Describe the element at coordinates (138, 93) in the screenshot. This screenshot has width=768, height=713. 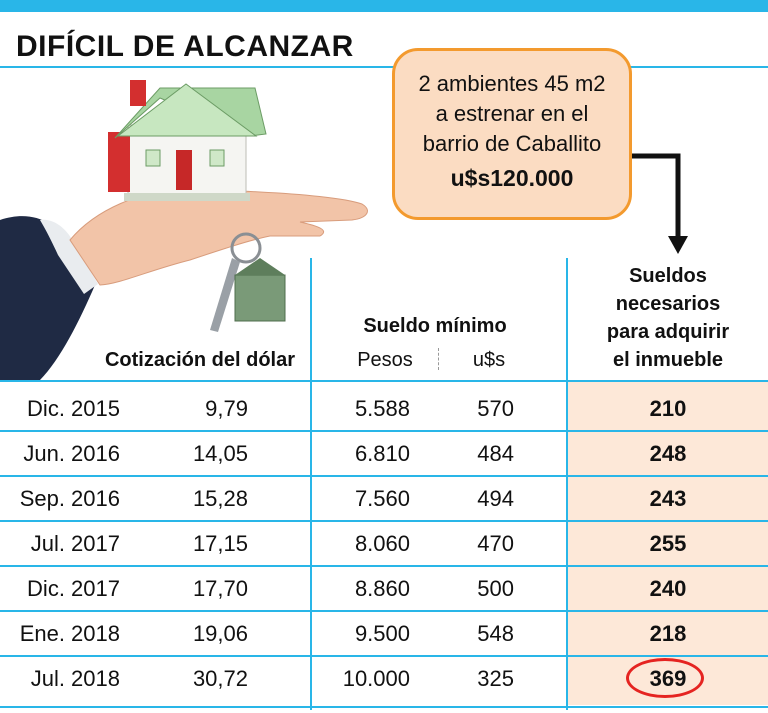
I see `house-chimney` at that location.